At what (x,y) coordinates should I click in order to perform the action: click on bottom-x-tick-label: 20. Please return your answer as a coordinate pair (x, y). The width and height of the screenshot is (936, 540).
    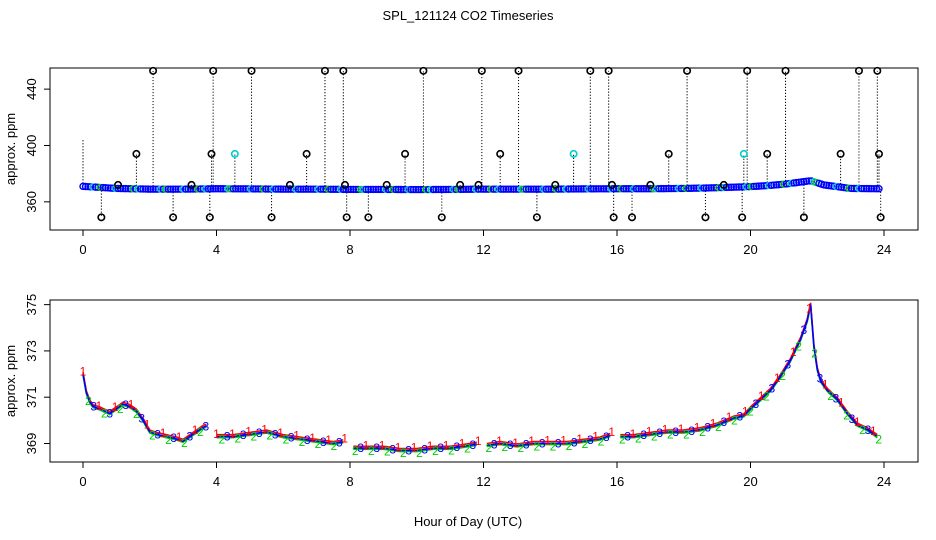
    Looking at the image, I should click on (750, 481).